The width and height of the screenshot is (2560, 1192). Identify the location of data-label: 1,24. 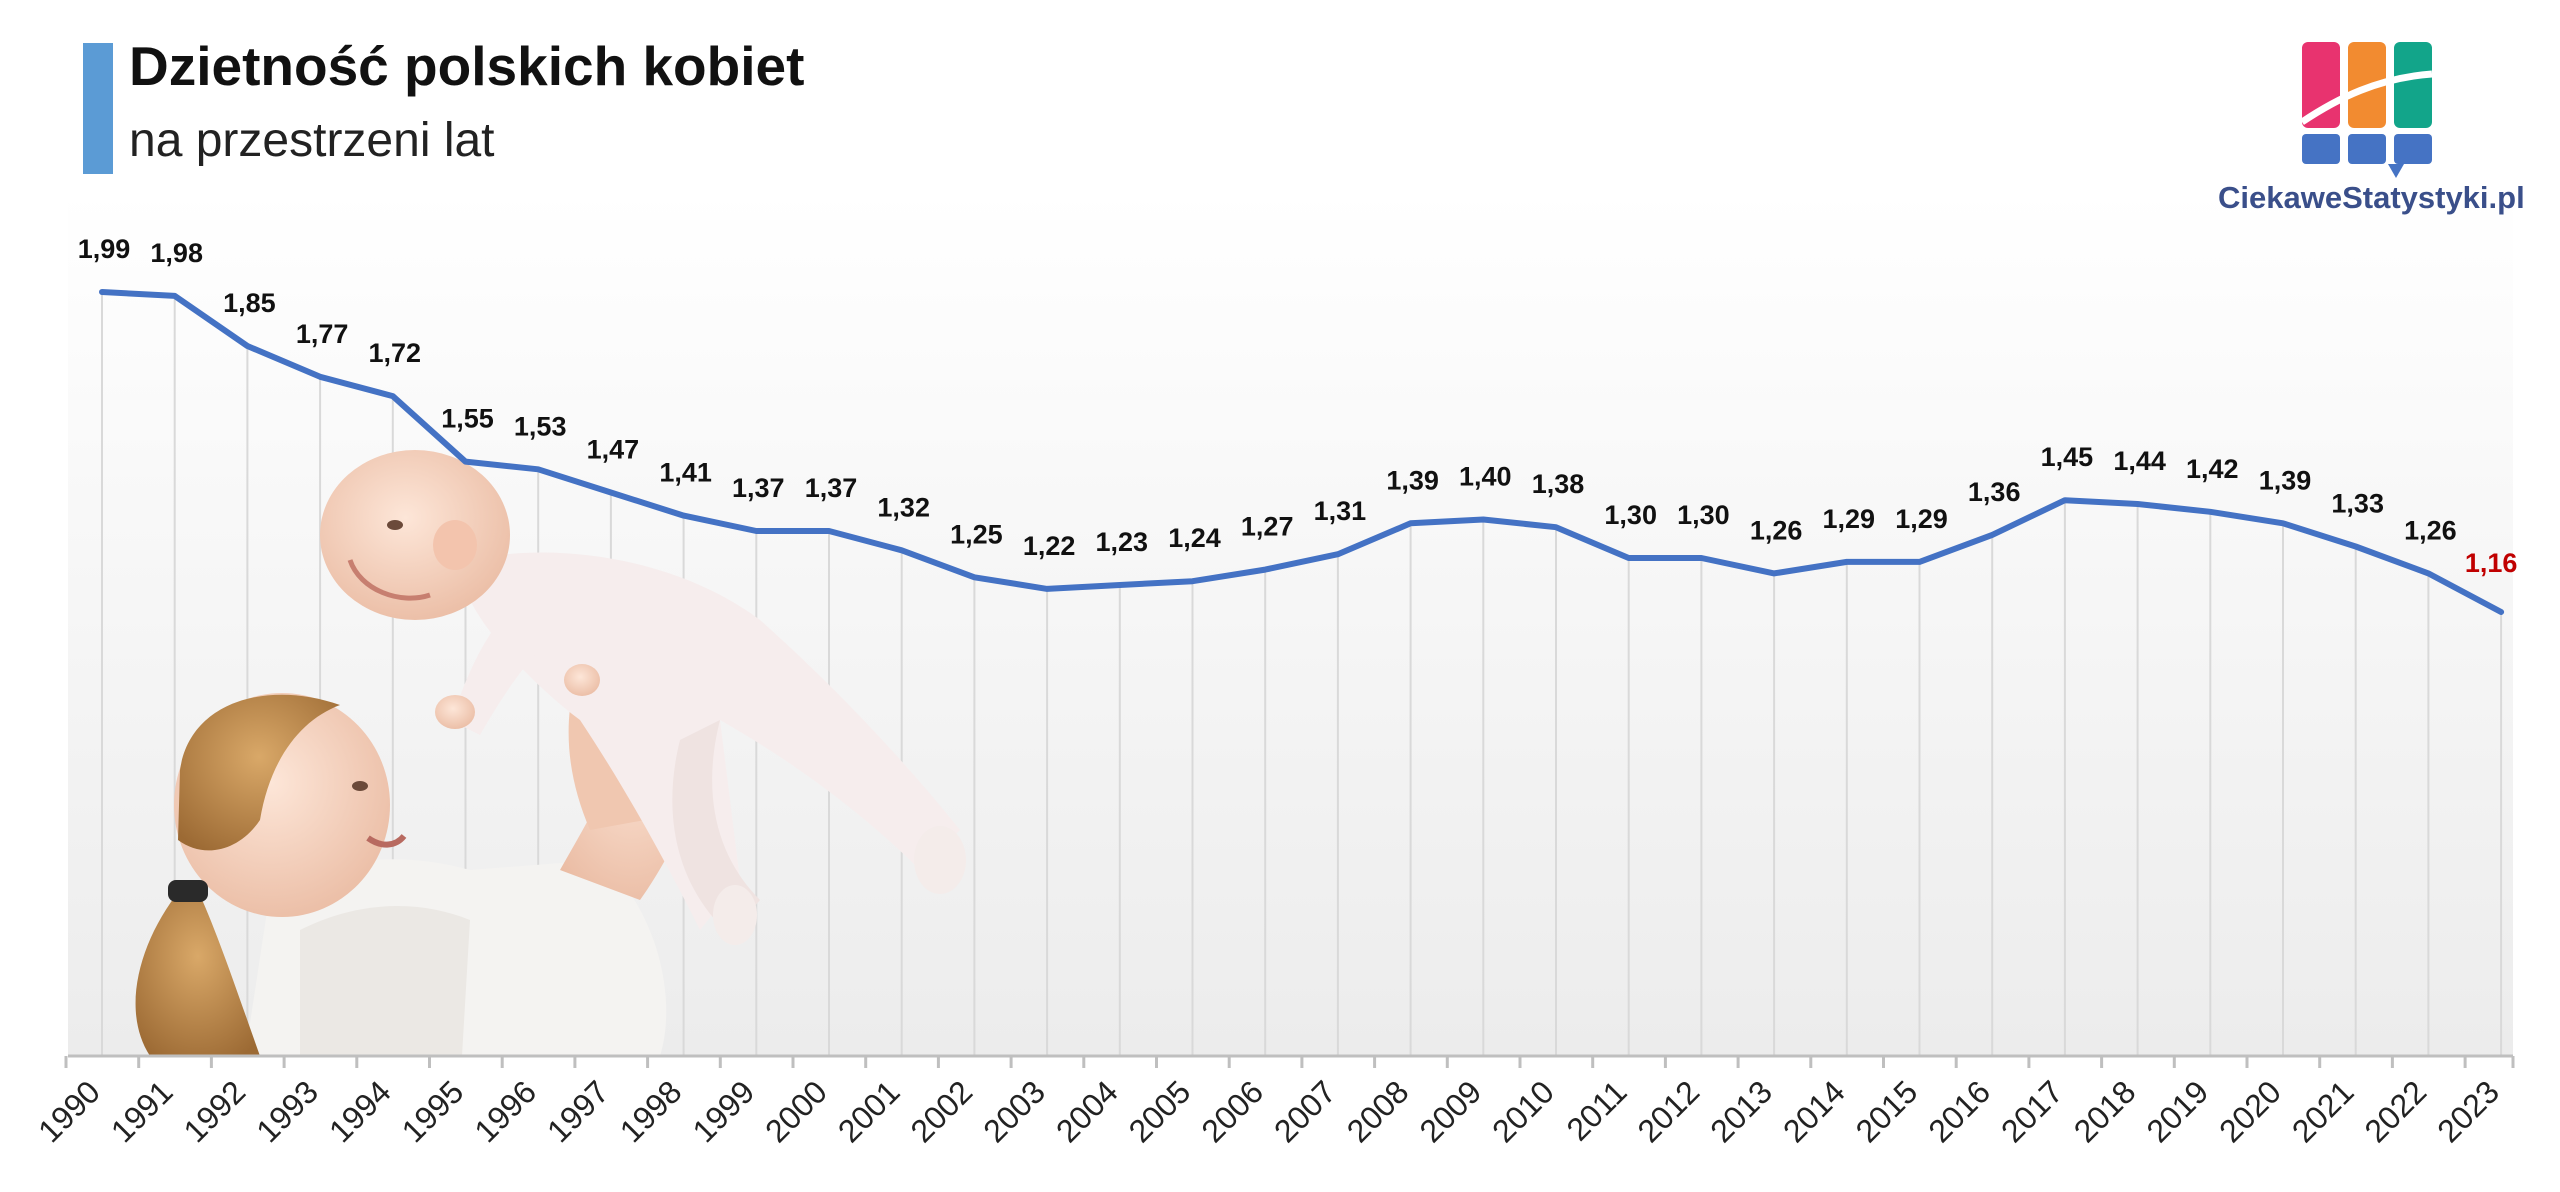
(1194, 538).